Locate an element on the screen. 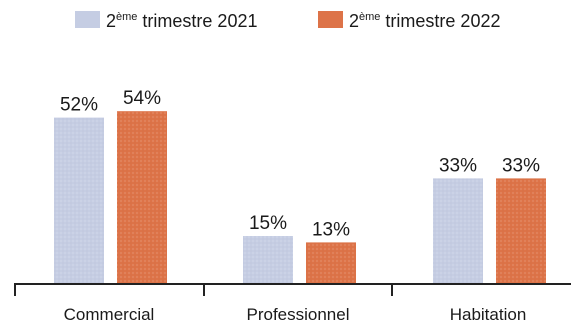 This screenshot has width=571, height=323. category-label-habitation: Habitation is located at coordinates (488, 314).